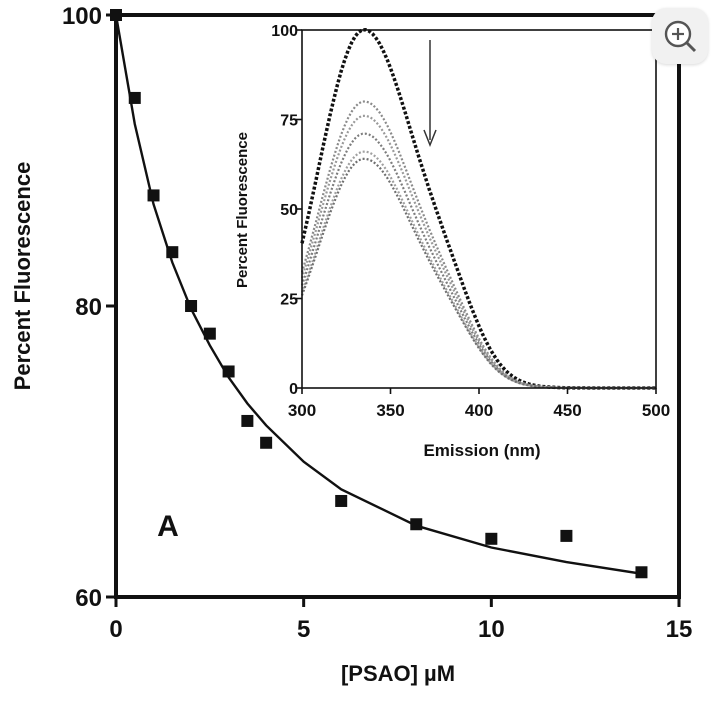  I want to click on y-tick-label: 100, so click(82, 16).